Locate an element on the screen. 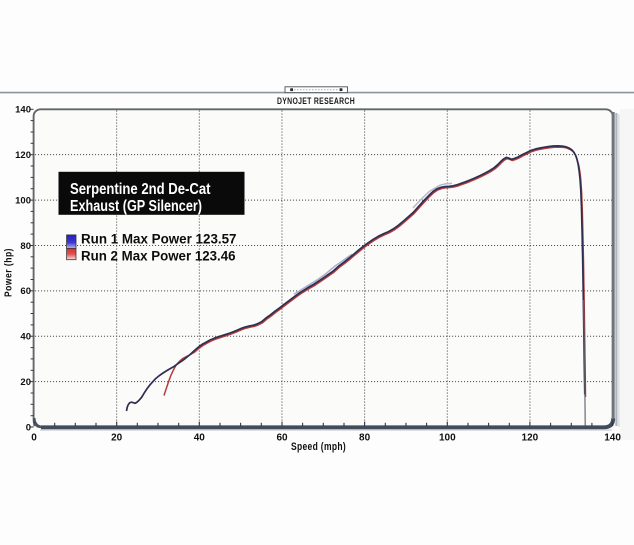 The width and height of the screenshot is (634, 545). svg-text: Run 1 Max Power 123.57 is located at coordinates (159, 238).